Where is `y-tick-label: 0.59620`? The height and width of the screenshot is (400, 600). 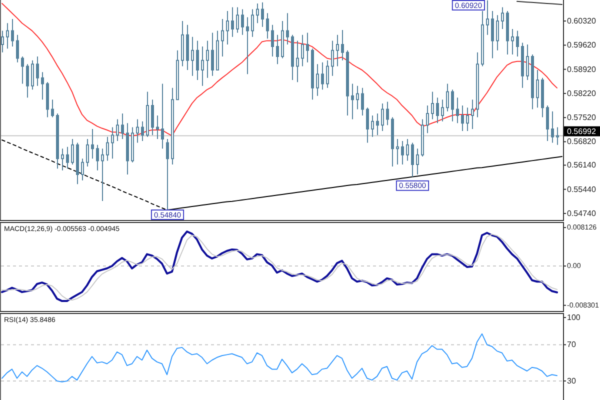 y-tick-label: 0.59620 is located at coordinates (581, 45).